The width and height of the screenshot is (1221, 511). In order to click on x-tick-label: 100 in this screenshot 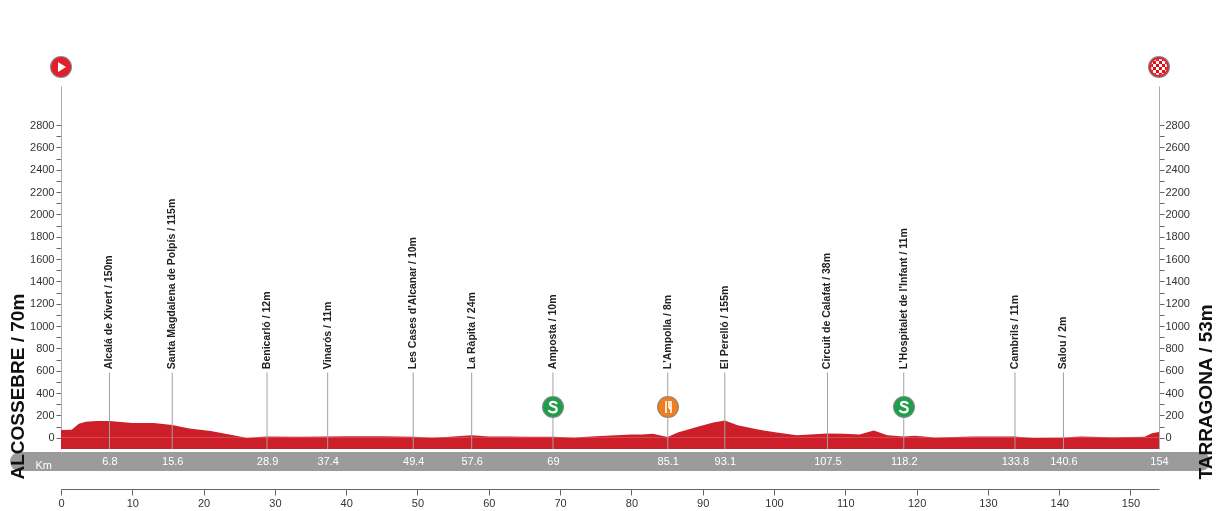, I will do `click(774, 502)`.